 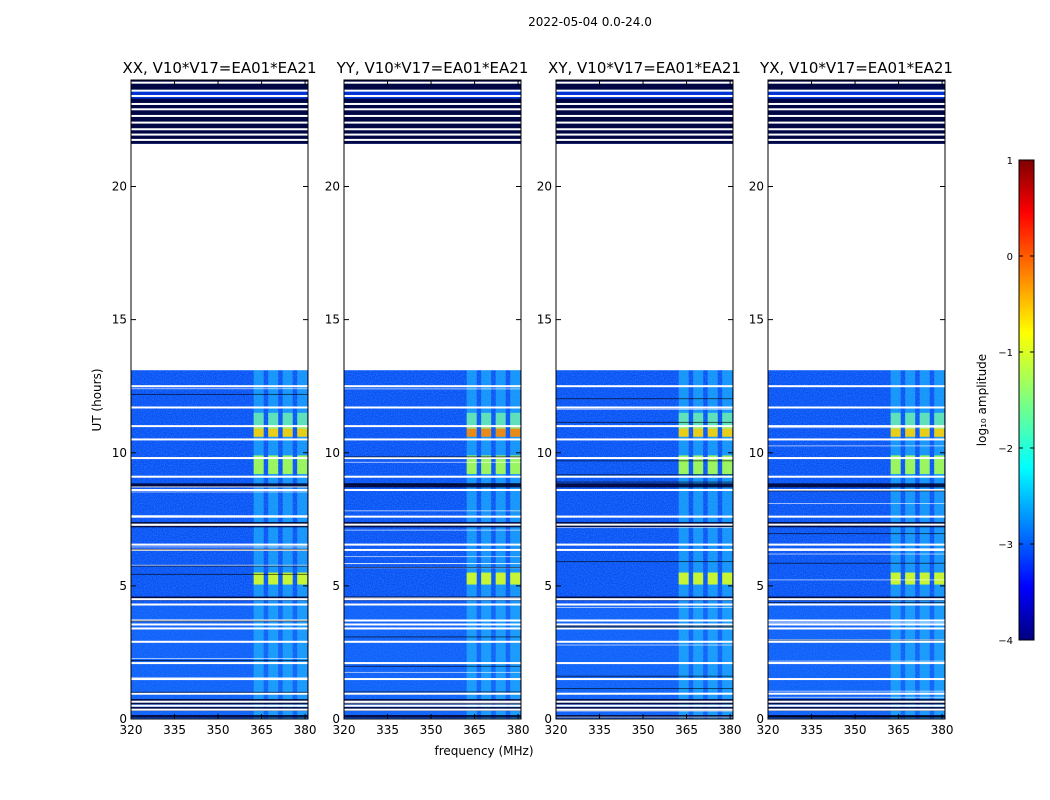 I want to click on y-tick-label: 20, so click(x=756, y=187).